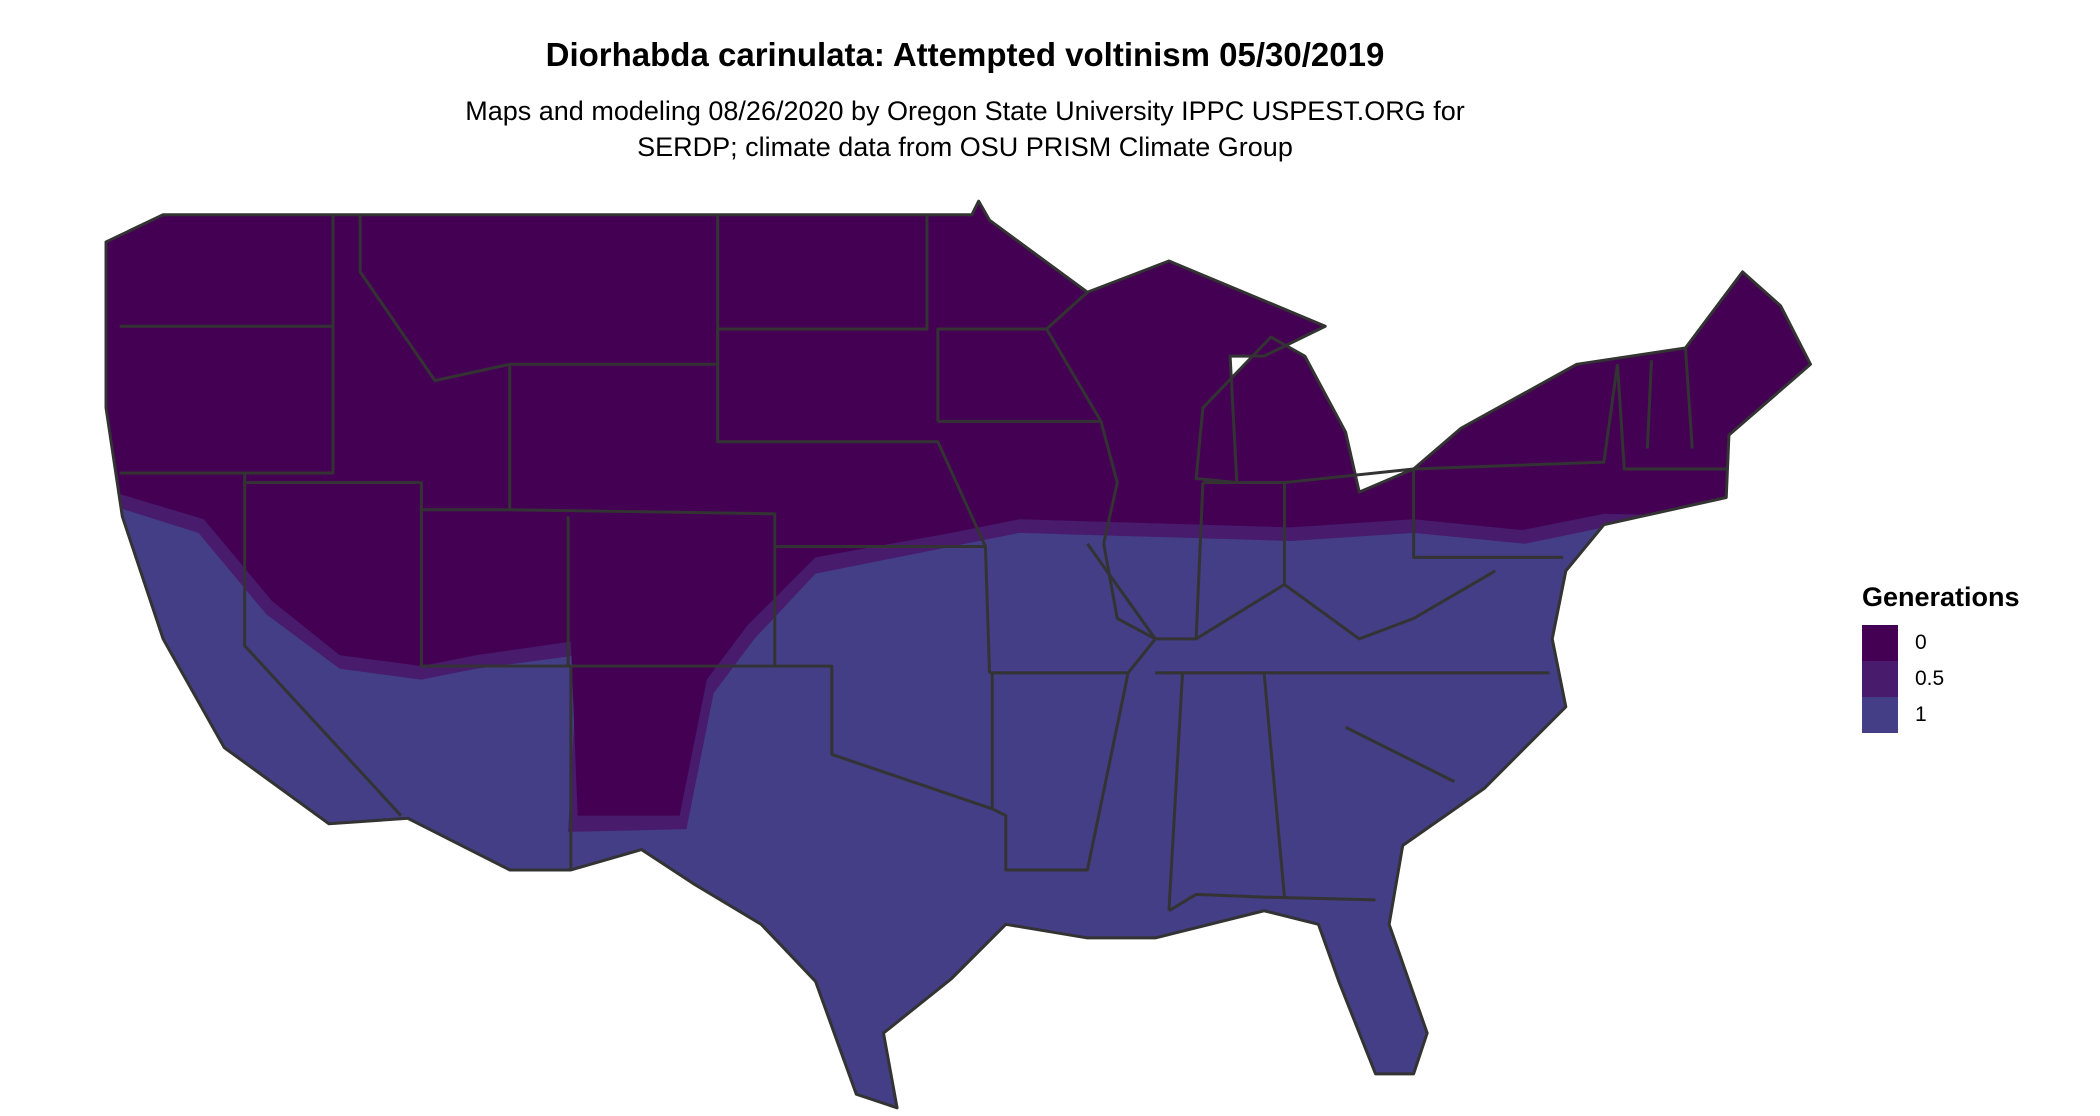  I want to click on legend-item-0: 0, so click(1941, 643).